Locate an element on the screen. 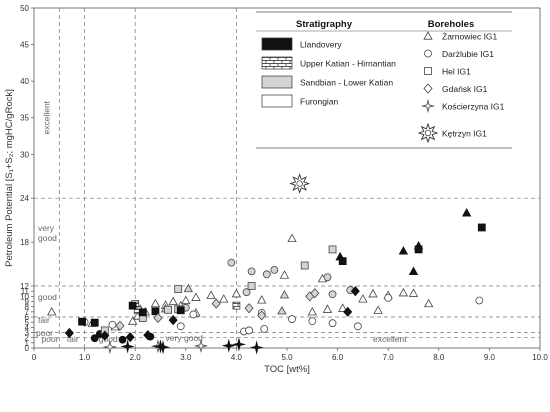  y-tick-label: 6 is located at coordinates (27, 317).